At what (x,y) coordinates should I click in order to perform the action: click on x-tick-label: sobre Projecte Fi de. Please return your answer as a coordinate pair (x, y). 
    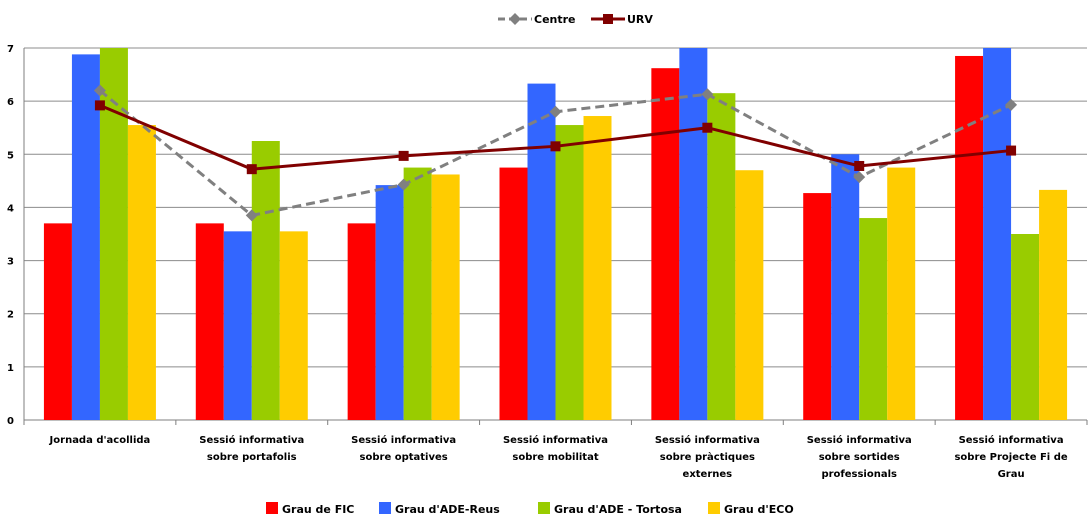
    Looking at the image, I should click on (1010, 457).